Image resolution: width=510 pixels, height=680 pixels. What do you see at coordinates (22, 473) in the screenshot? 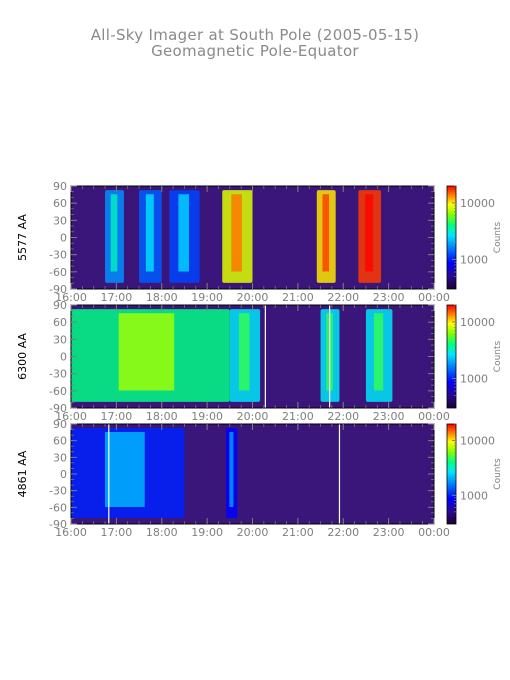
I see `y-axis-label: 4861 AA` at bounding box center [22, 473].